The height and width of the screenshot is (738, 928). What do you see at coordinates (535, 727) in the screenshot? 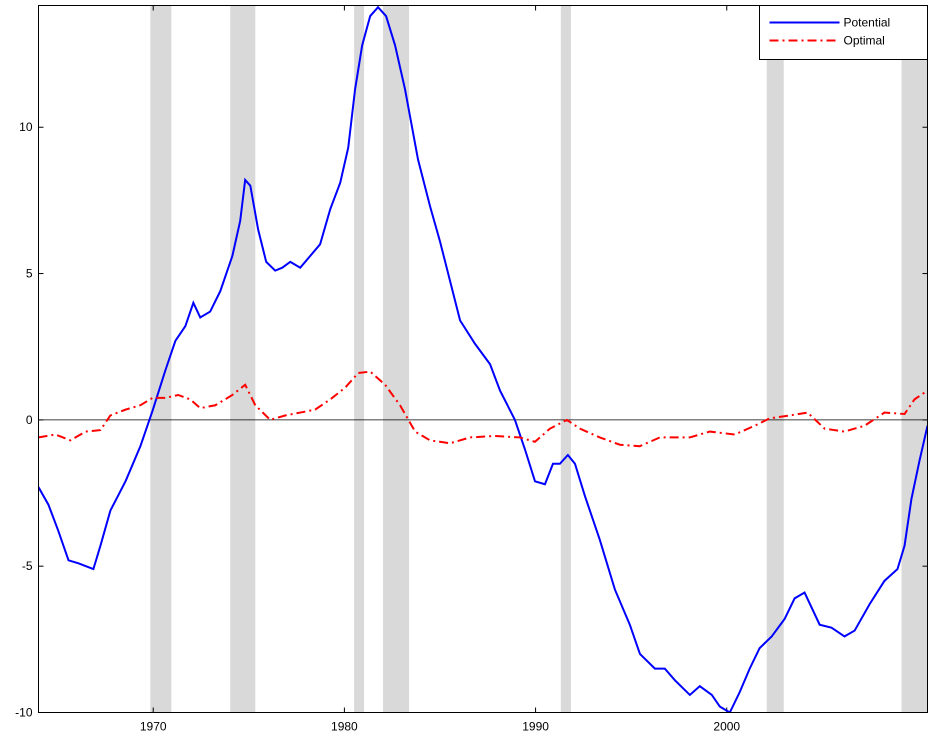
I see `x-tick-label: 1990` at bounding box center [535, 727].